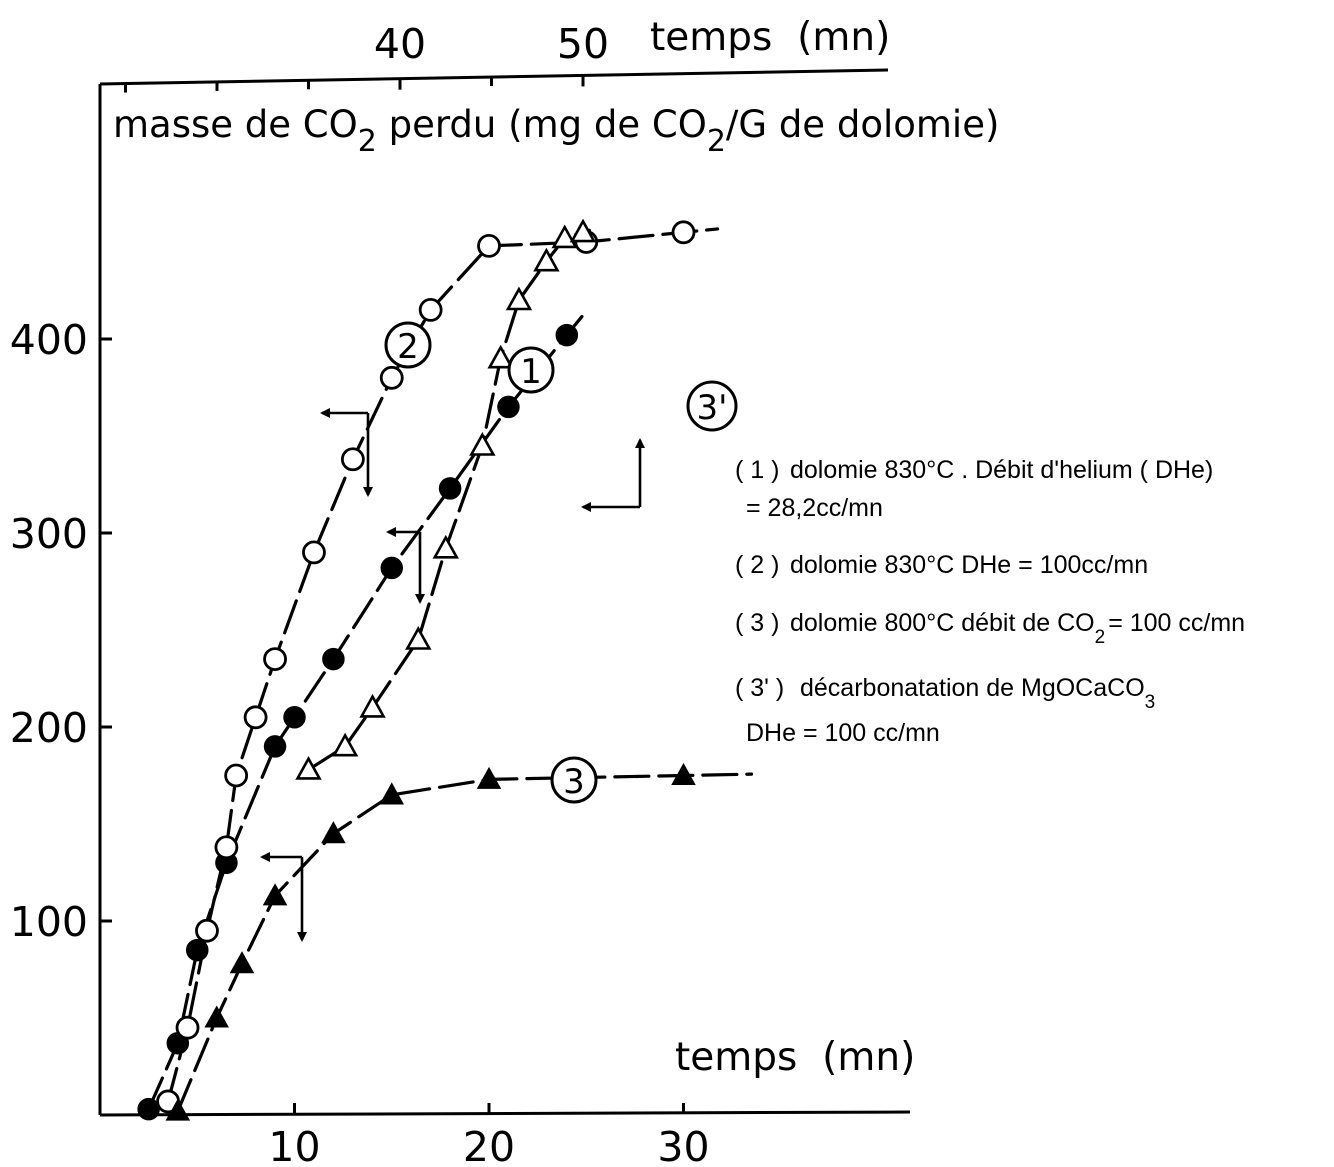 Image resolution: width=1334 pixels, height=1167 pixels. What do you see at coordinates (613, 475) in the screenshot?
I see `axis-arrow-curve-3prime` at bounding box center [613, 475].